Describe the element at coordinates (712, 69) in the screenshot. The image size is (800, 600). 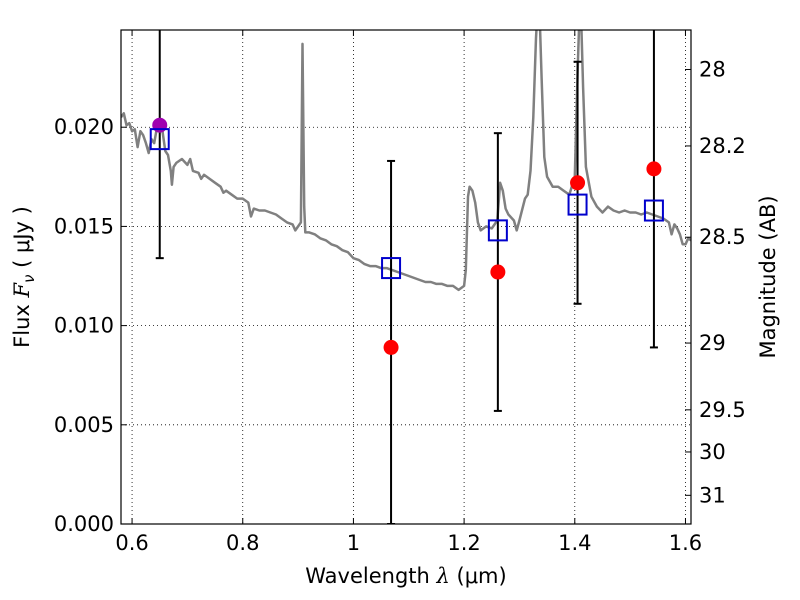
I see `mag-tick-label: 28` at that location.